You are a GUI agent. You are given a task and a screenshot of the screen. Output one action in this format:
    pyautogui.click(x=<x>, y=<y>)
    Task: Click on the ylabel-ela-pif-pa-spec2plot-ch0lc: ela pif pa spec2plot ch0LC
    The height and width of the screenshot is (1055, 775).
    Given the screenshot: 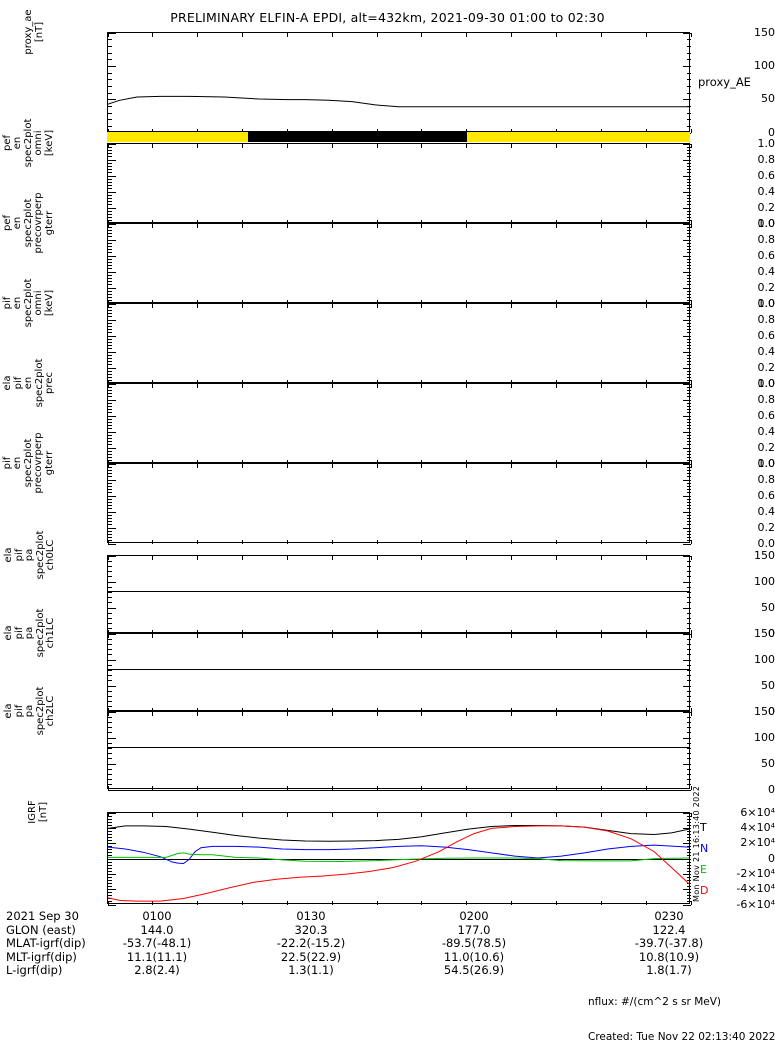 What is the action you would take?
    pyautogui.click(x=30, y=555)
    